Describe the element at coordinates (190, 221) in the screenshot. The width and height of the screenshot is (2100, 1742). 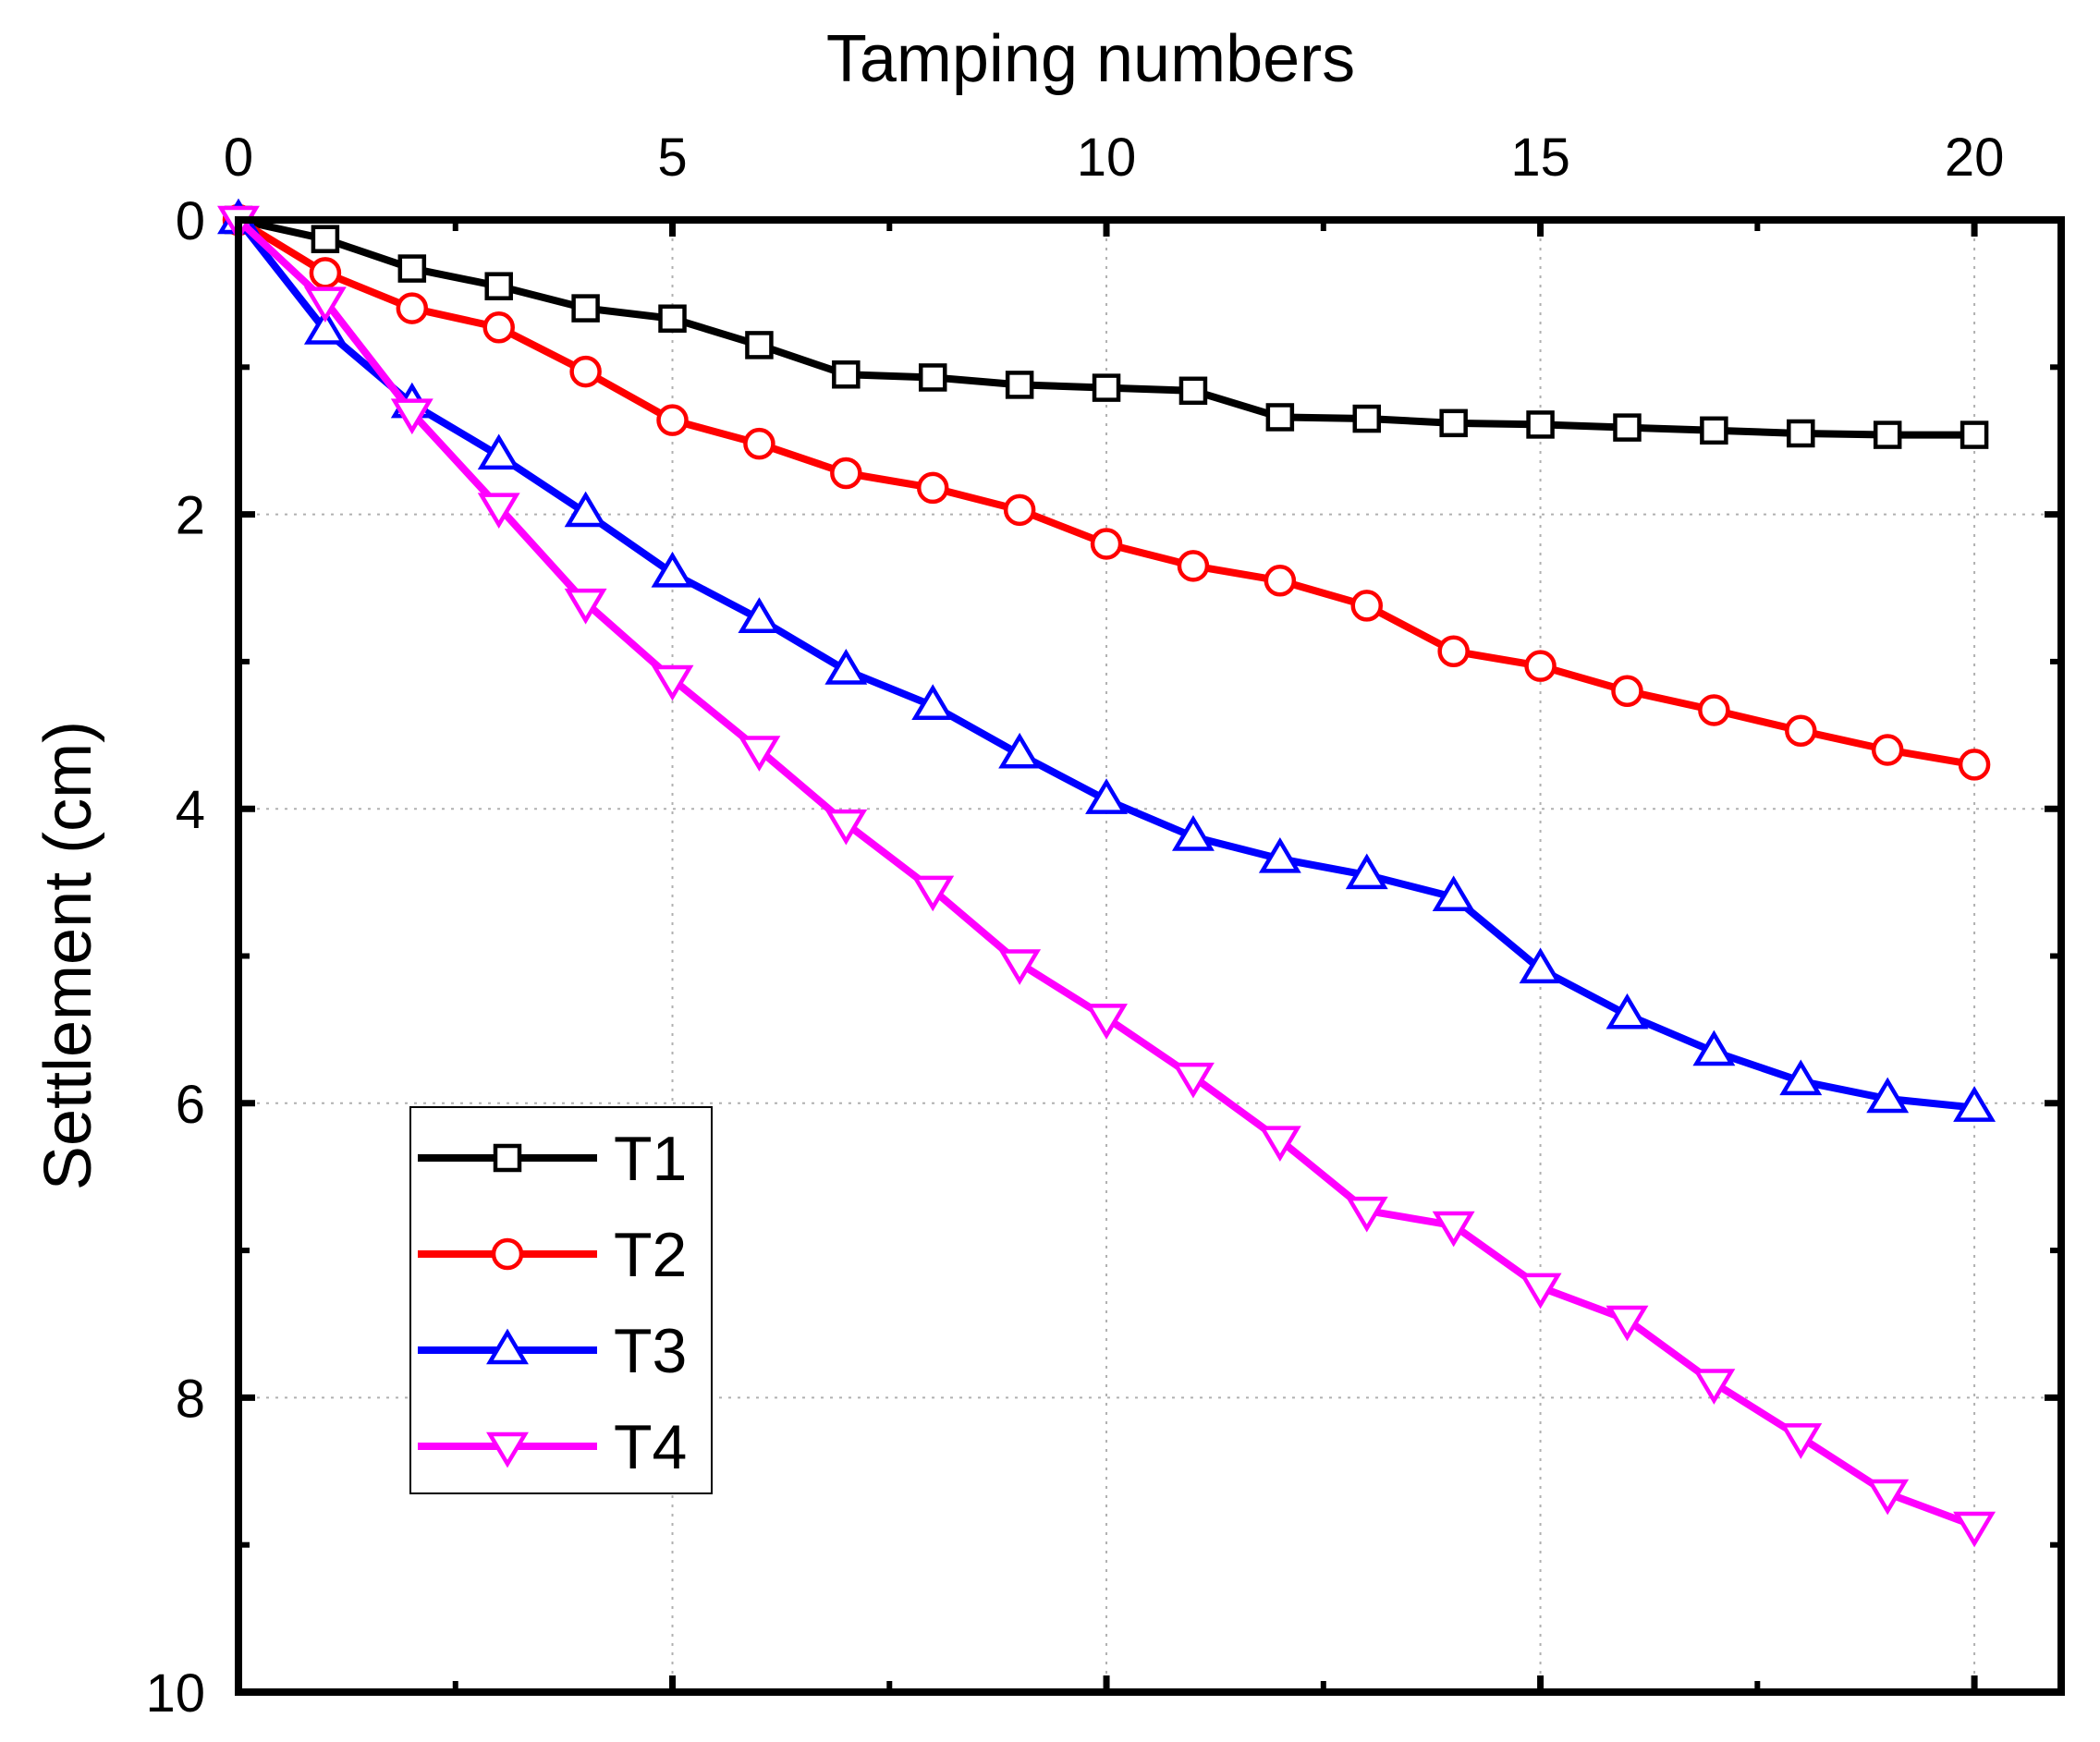
I see `y-tick-label: 0` at that location.